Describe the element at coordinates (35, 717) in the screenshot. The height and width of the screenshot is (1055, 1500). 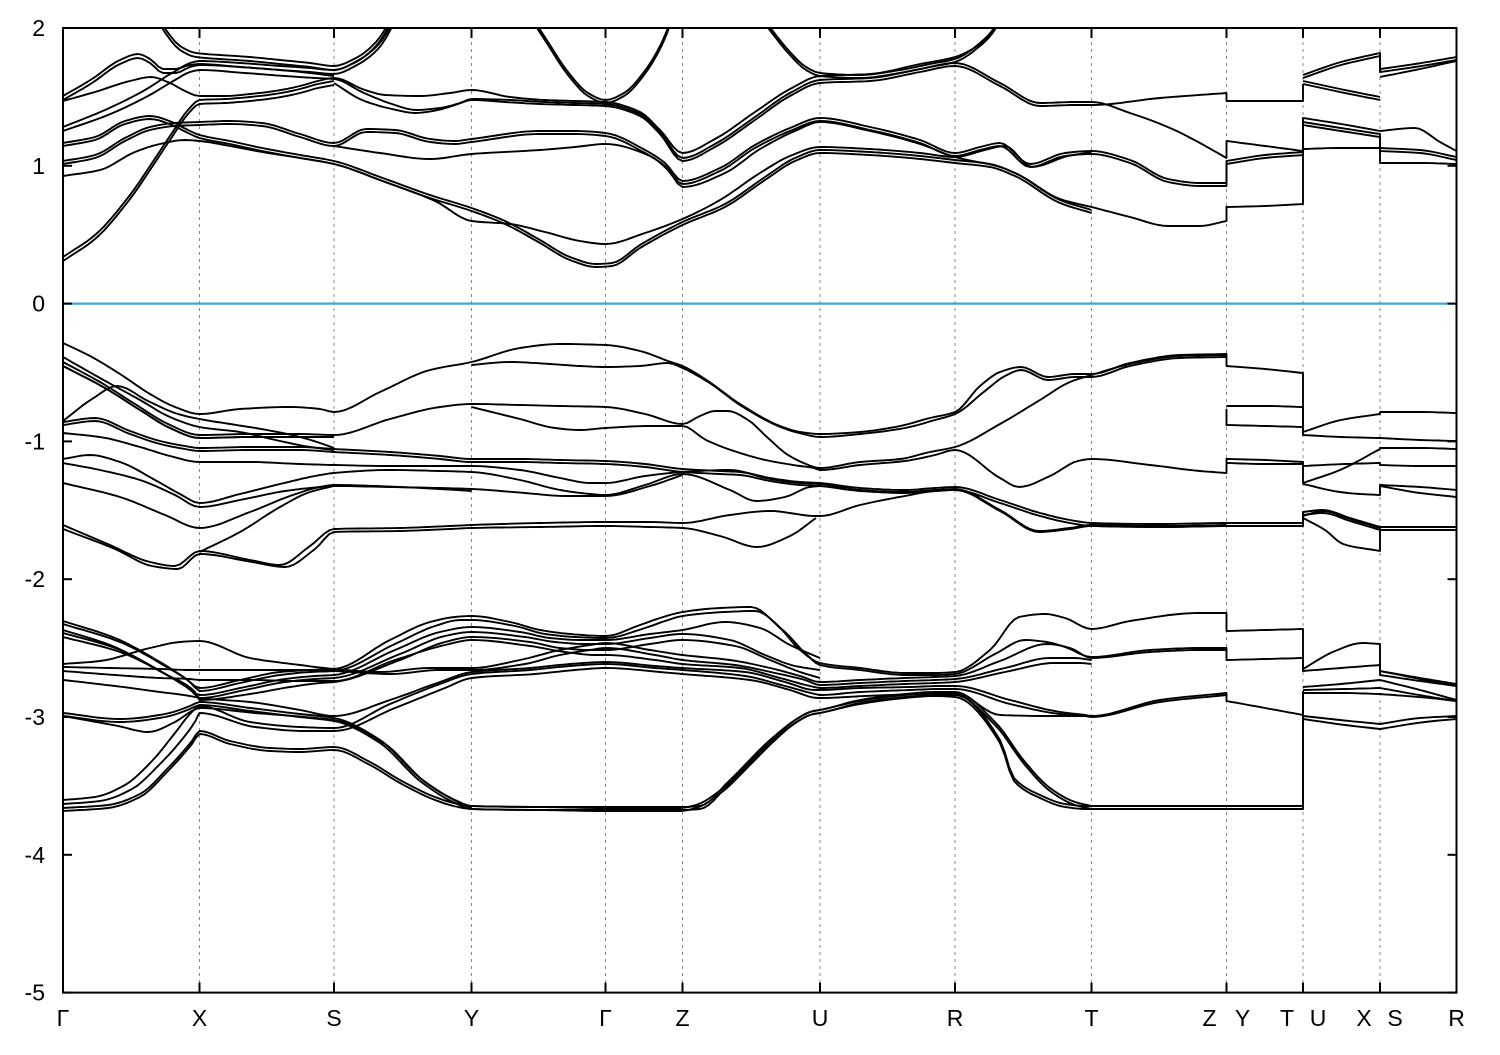
I see `svg-text: -3` at that location.